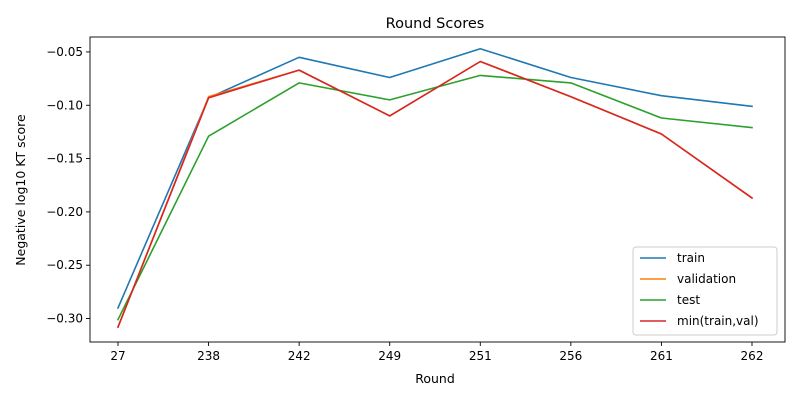 This screenshot has height=400, width=800. What do you see at coordinates (706, 279) in the screenshot?
I see `legend-label: validation` at bounding box center [706, 279].